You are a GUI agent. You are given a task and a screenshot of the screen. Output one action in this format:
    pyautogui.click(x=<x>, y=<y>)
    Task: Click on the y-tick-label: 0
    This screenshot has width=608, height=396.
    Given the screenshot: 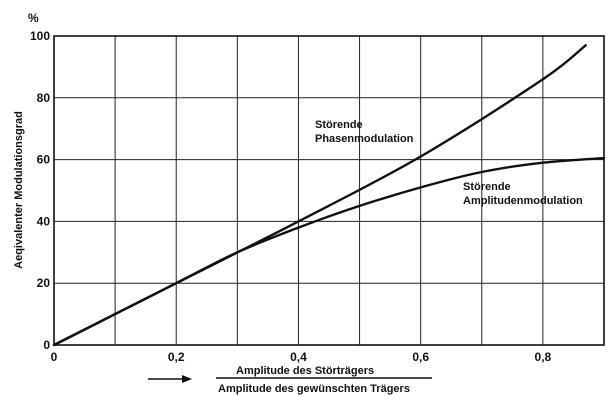 What is the action you would take?
    pyautogui.click(x=46, y=345)
    